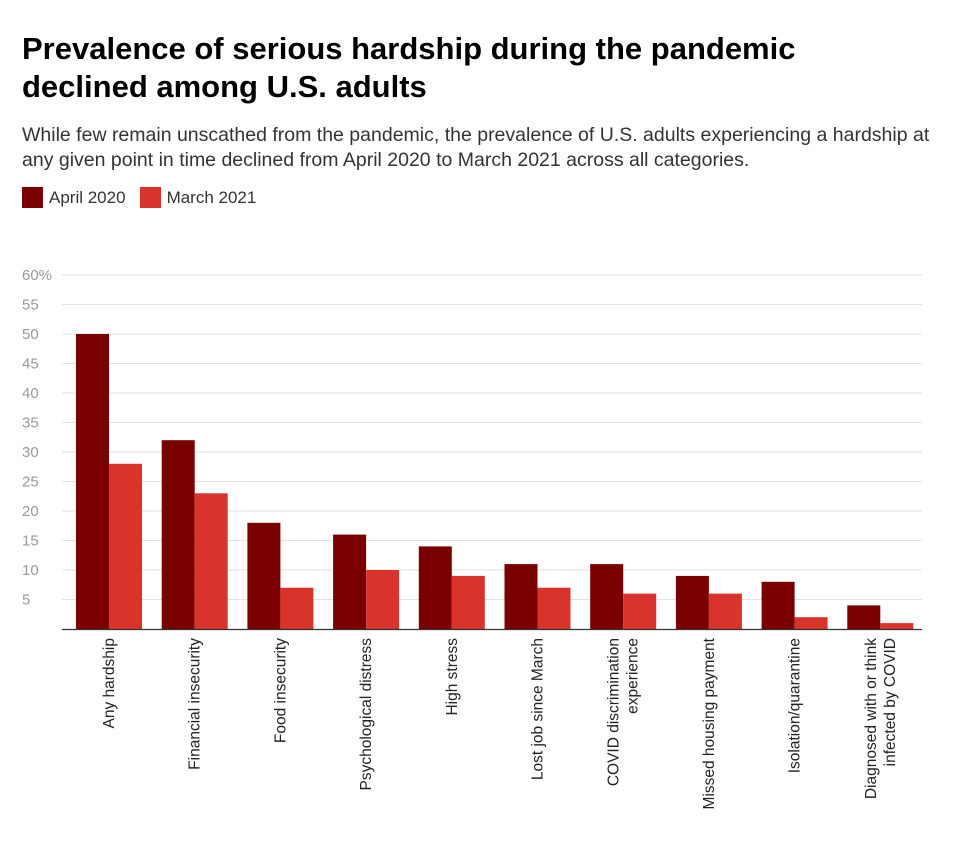 This screenshot has height=849, width=956. What do you see at coordinates (30, 482) in the screenshot?
I see `y-tick-label: 25` at bounding box center [30, 482].